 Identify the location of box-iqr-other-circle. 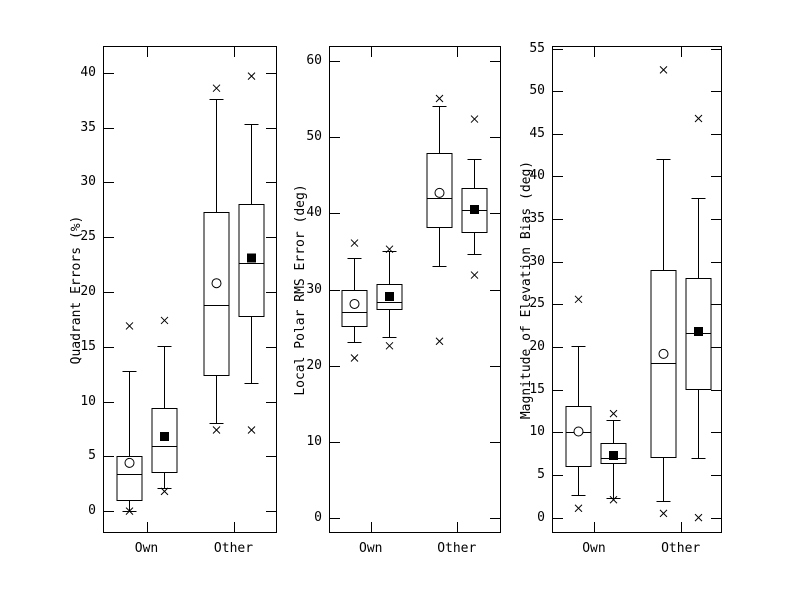
(216, 294).